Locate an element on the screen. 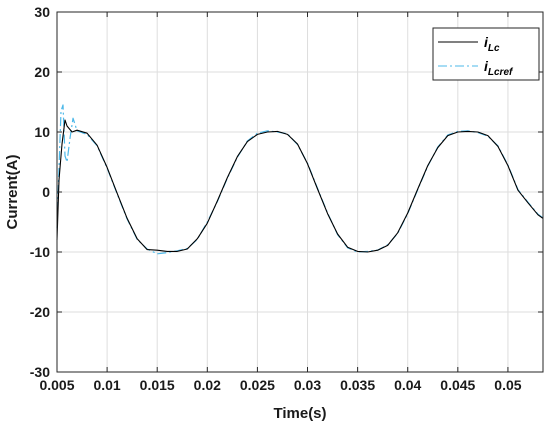 This screenshot has width=550, height=427. x-tick-label: 0.01 is located at coordinates (106, 385).